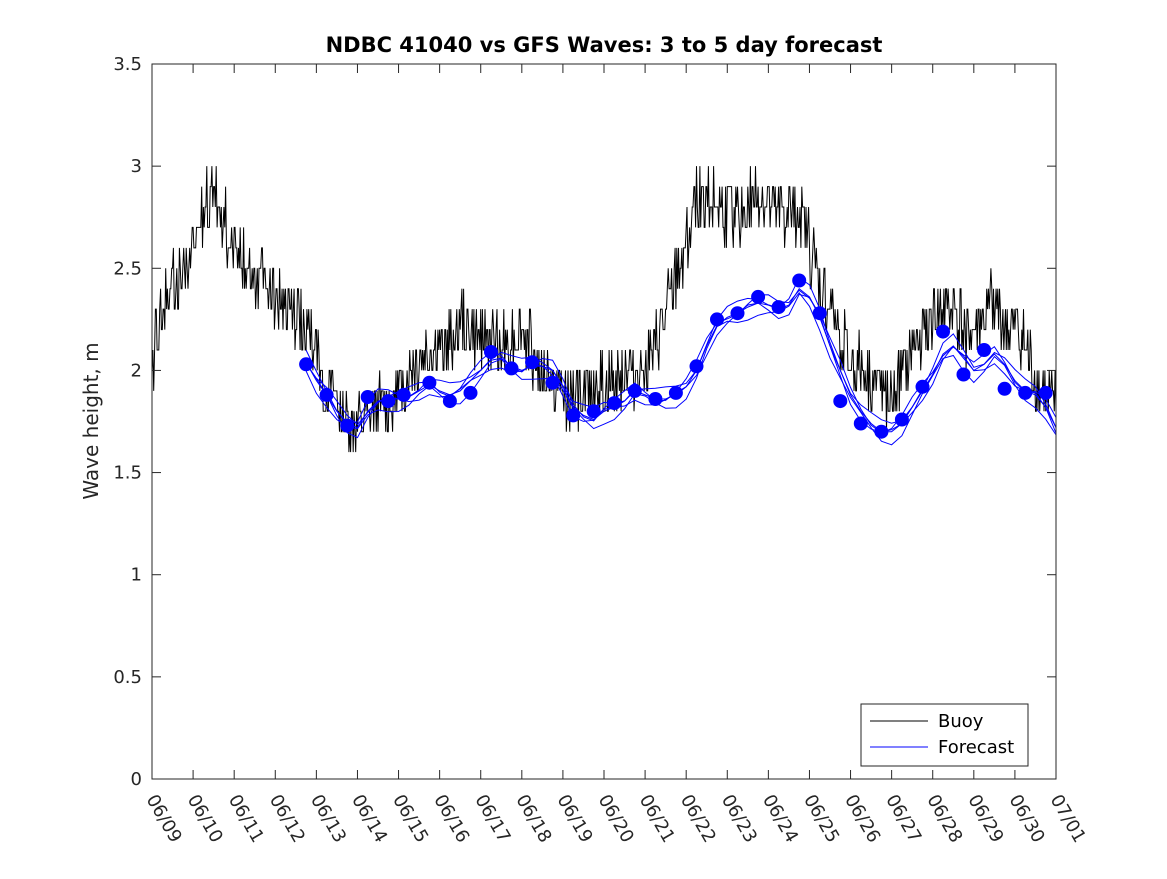  I want to click on y-tick-label: 0.5, so click(127, 677).